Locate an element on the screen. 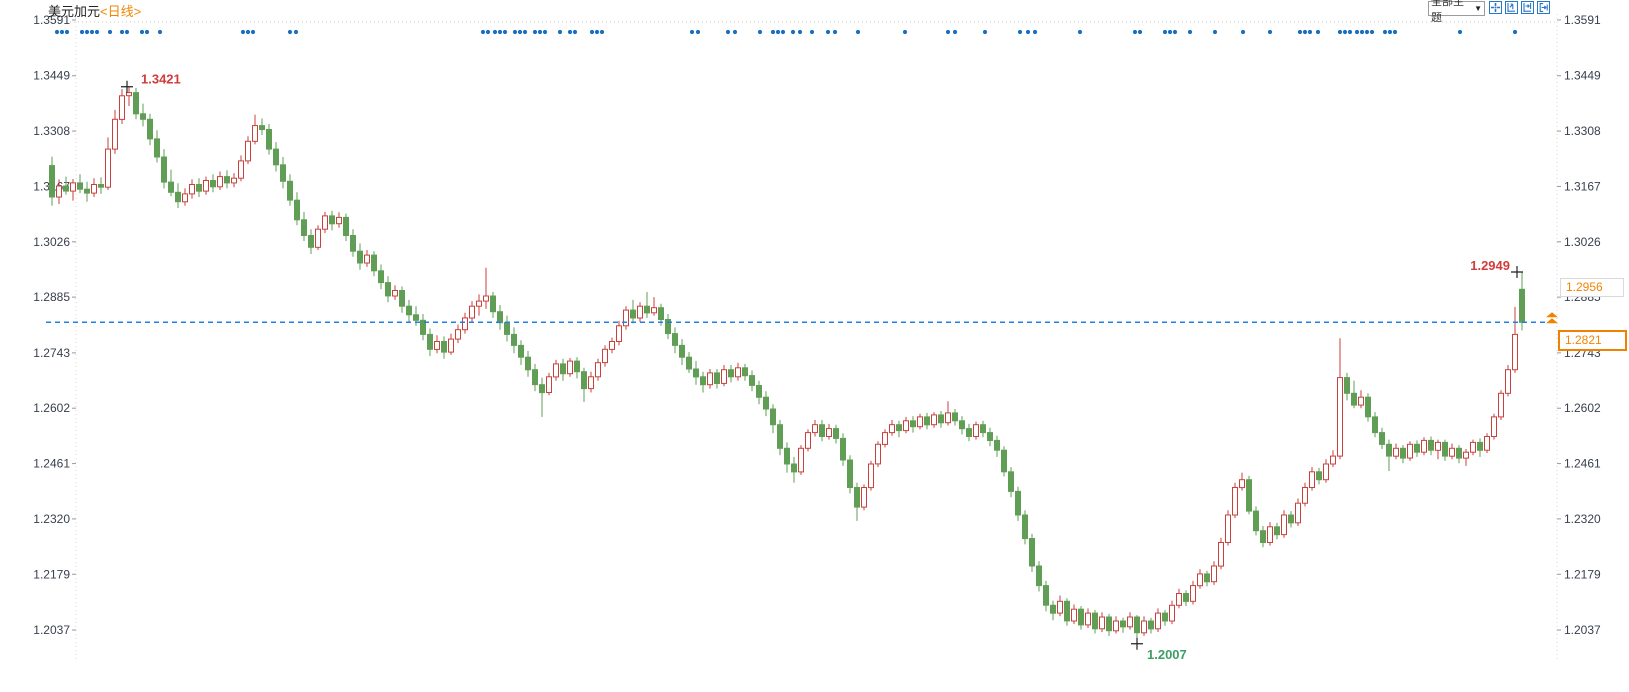  last-price-badge: 1.2821 is located at coordinates (1592, 341).